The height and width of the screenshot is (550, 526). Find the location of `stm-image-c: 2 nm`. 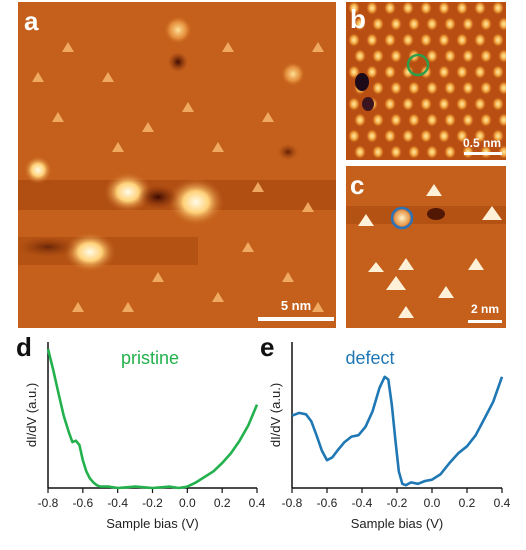

stm-image-c: 2 nm is located at coordinates (426, 247).